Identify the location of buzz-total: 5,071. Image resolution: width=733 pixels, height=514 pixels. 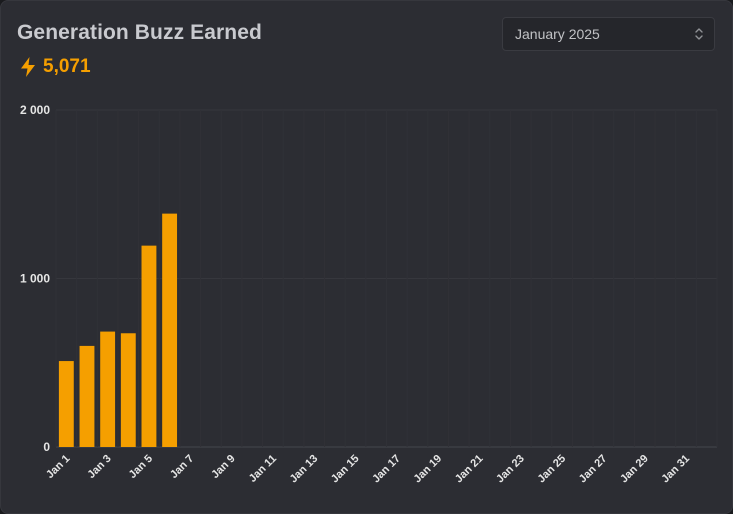
(55, 67).